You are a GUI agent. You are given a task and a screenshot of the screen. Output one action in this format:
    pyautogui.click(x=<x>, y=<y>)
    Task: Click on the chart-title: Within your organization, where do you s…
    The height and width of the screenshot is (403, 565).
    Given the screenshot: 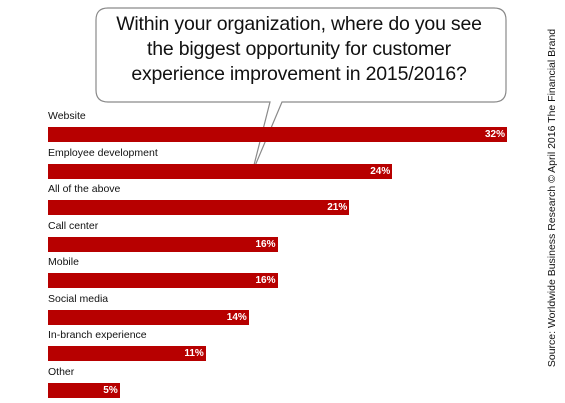 What is the action you would take?
    pyautogui.click(x=299, y=49)
    